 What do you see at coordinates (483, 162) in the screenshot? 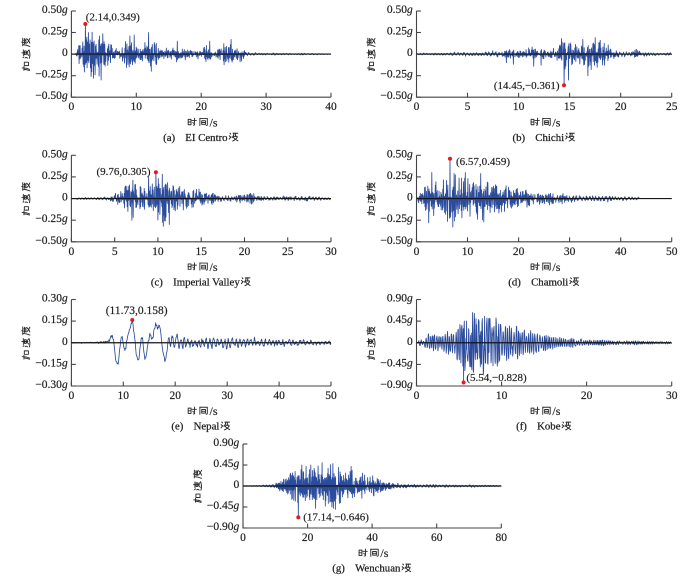
I see `svg-text: (6.57,0.459)` at bounding box center [483, 162].